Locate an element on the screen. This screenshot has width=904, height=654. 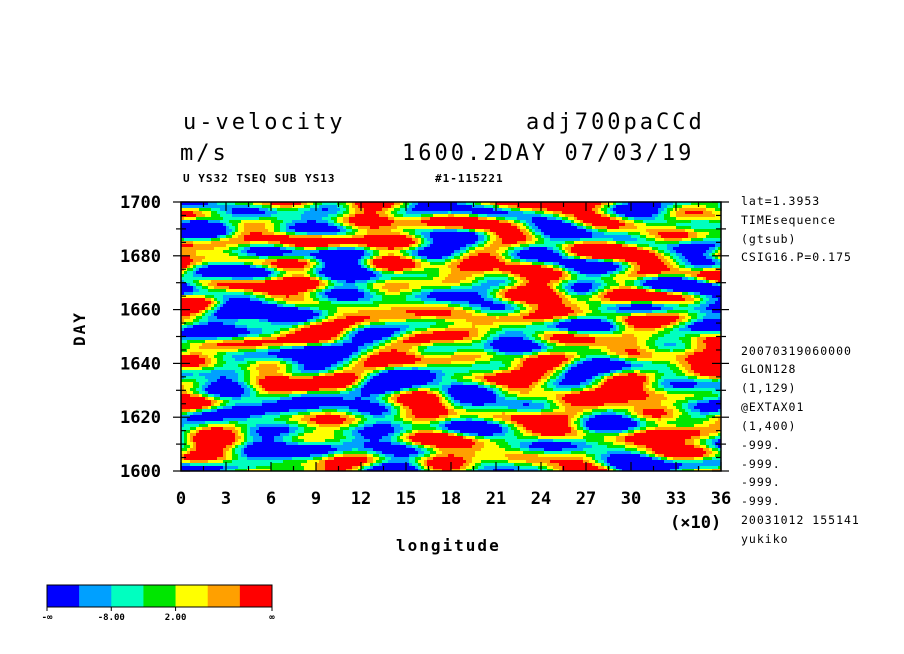
side-info-8: (1,400) is located at coordinates (769, 426).